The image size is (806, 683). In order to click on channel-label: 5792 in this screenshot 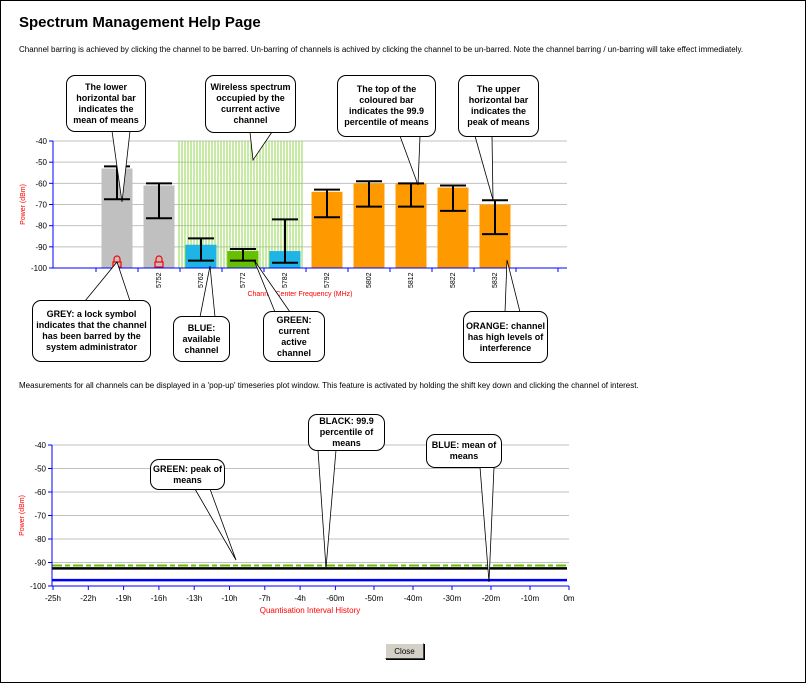, I will do `click(327, 280)`.